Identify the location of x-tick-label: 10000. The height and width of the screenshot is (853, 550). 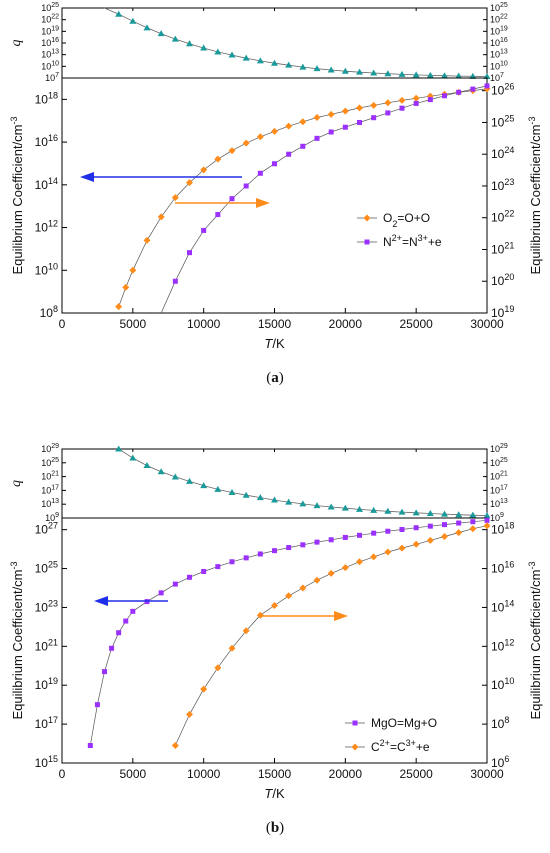
(204, 324).